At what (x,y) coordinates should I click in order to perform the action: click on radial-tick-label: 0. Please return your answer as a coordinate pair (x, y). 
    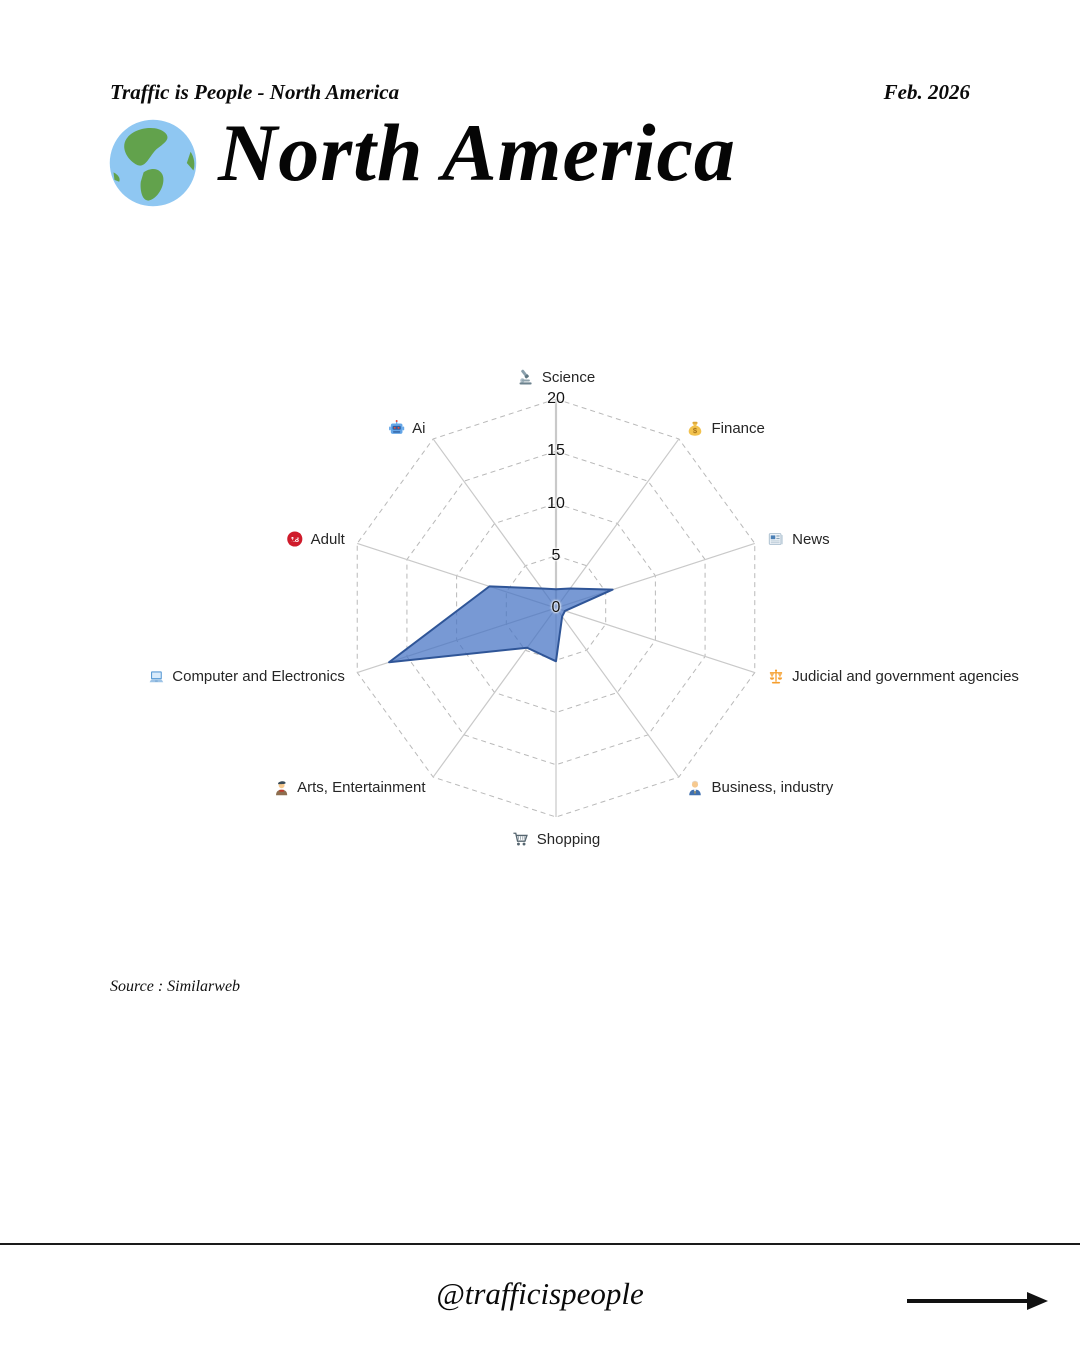
    Looking at the image, I should click on (556, 607).